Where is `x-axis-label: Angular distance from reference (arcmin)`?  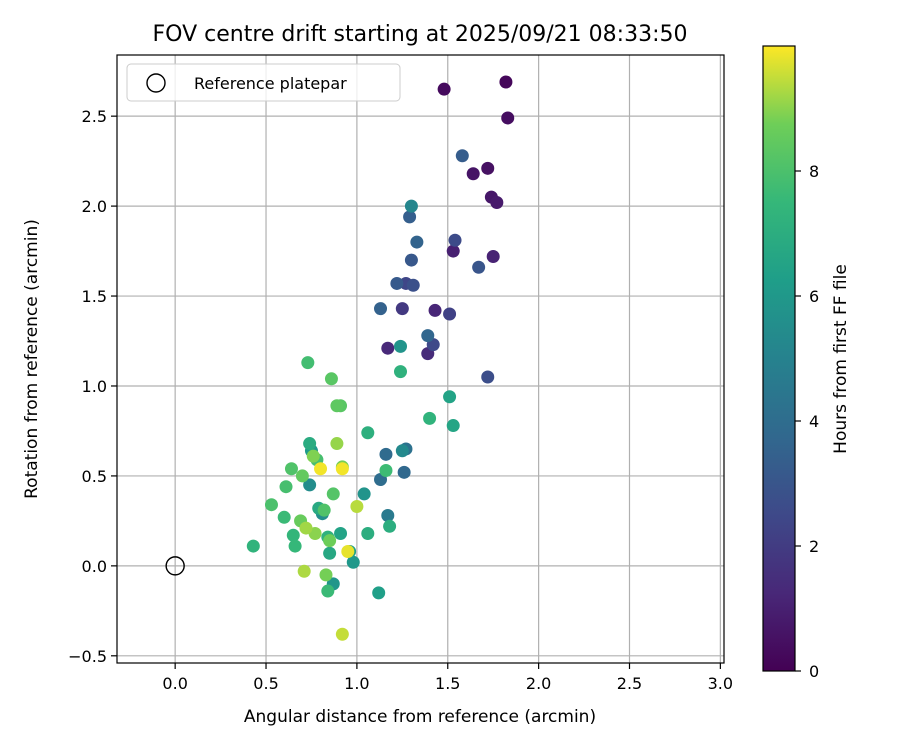 x-axis-label: Angular distance from reference (arcmin) is located at coordinates (420, 717).